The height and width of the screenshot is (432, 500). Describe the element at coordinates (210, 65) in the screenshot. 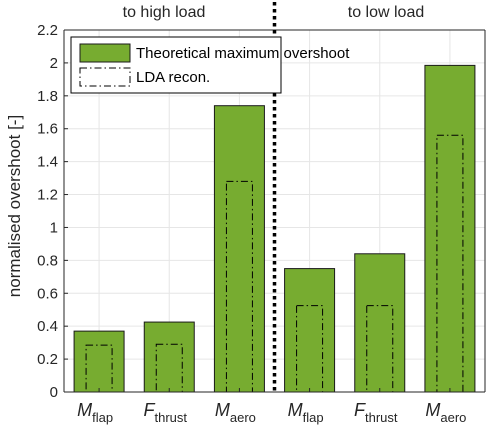

I see `legend: Theoretical maximum overshoot LDA recon.` at that location.